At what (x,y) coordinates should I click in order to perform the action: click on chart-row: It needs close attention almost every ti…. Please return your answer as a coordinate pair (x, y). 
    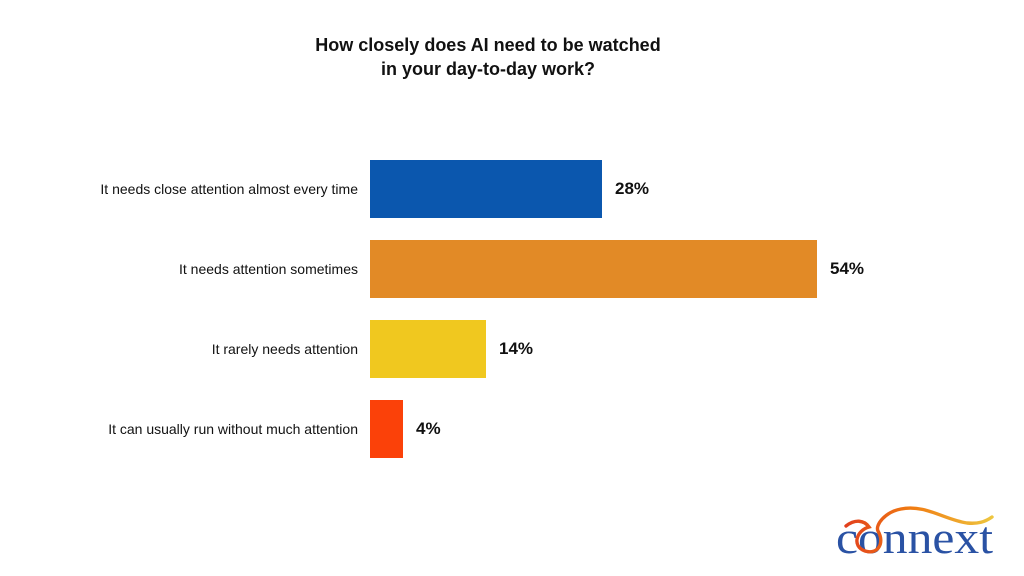
    Looking at the image, I should click on (512, 189).